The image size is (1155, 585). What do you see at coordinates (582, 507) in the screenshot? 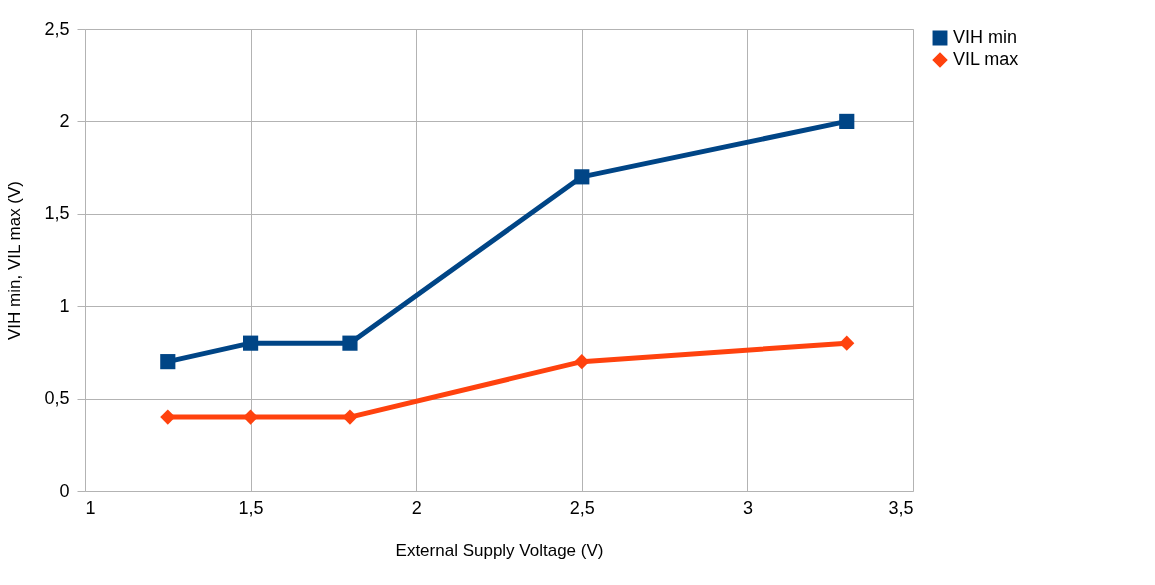
I see `x-tick-label: 2,5` at bounding box center [582, 507].